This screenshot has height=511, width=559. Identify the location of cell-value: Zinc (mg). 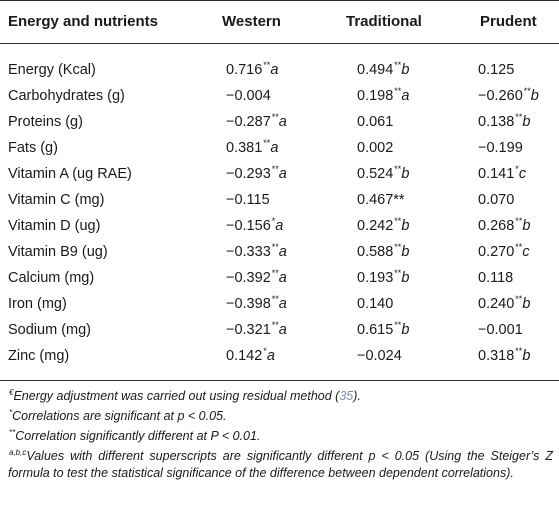
(39, 356).